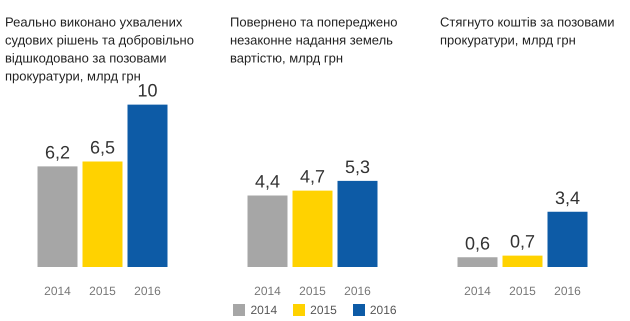  I want to click on data-label: 0,6, so click(477, 243).